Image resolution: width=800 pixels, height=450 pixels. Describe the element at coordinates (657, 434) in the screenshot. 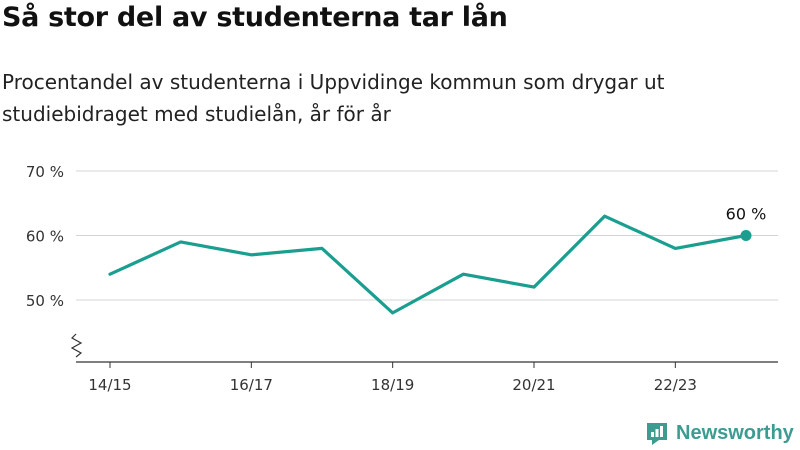

I see `newsworthy-logo-icon` at that location.